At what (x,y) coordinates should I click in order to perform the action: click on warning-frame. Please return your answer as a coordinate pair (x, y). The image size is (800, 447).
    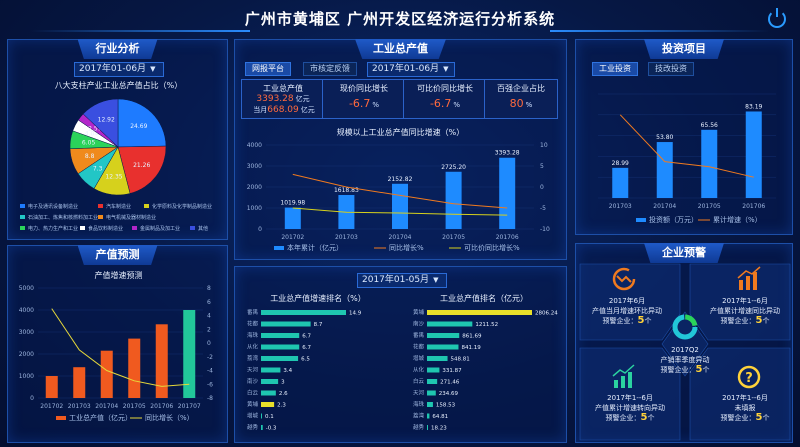
    Looking at the image, I should click on (630, 302).